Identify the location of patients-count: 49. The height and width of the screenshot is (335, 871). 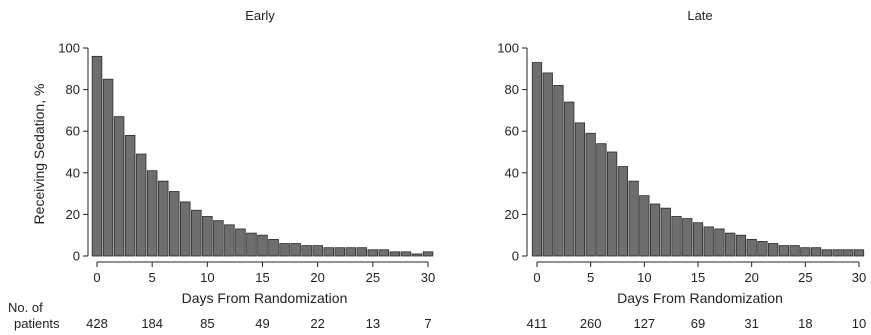
(262, 323).